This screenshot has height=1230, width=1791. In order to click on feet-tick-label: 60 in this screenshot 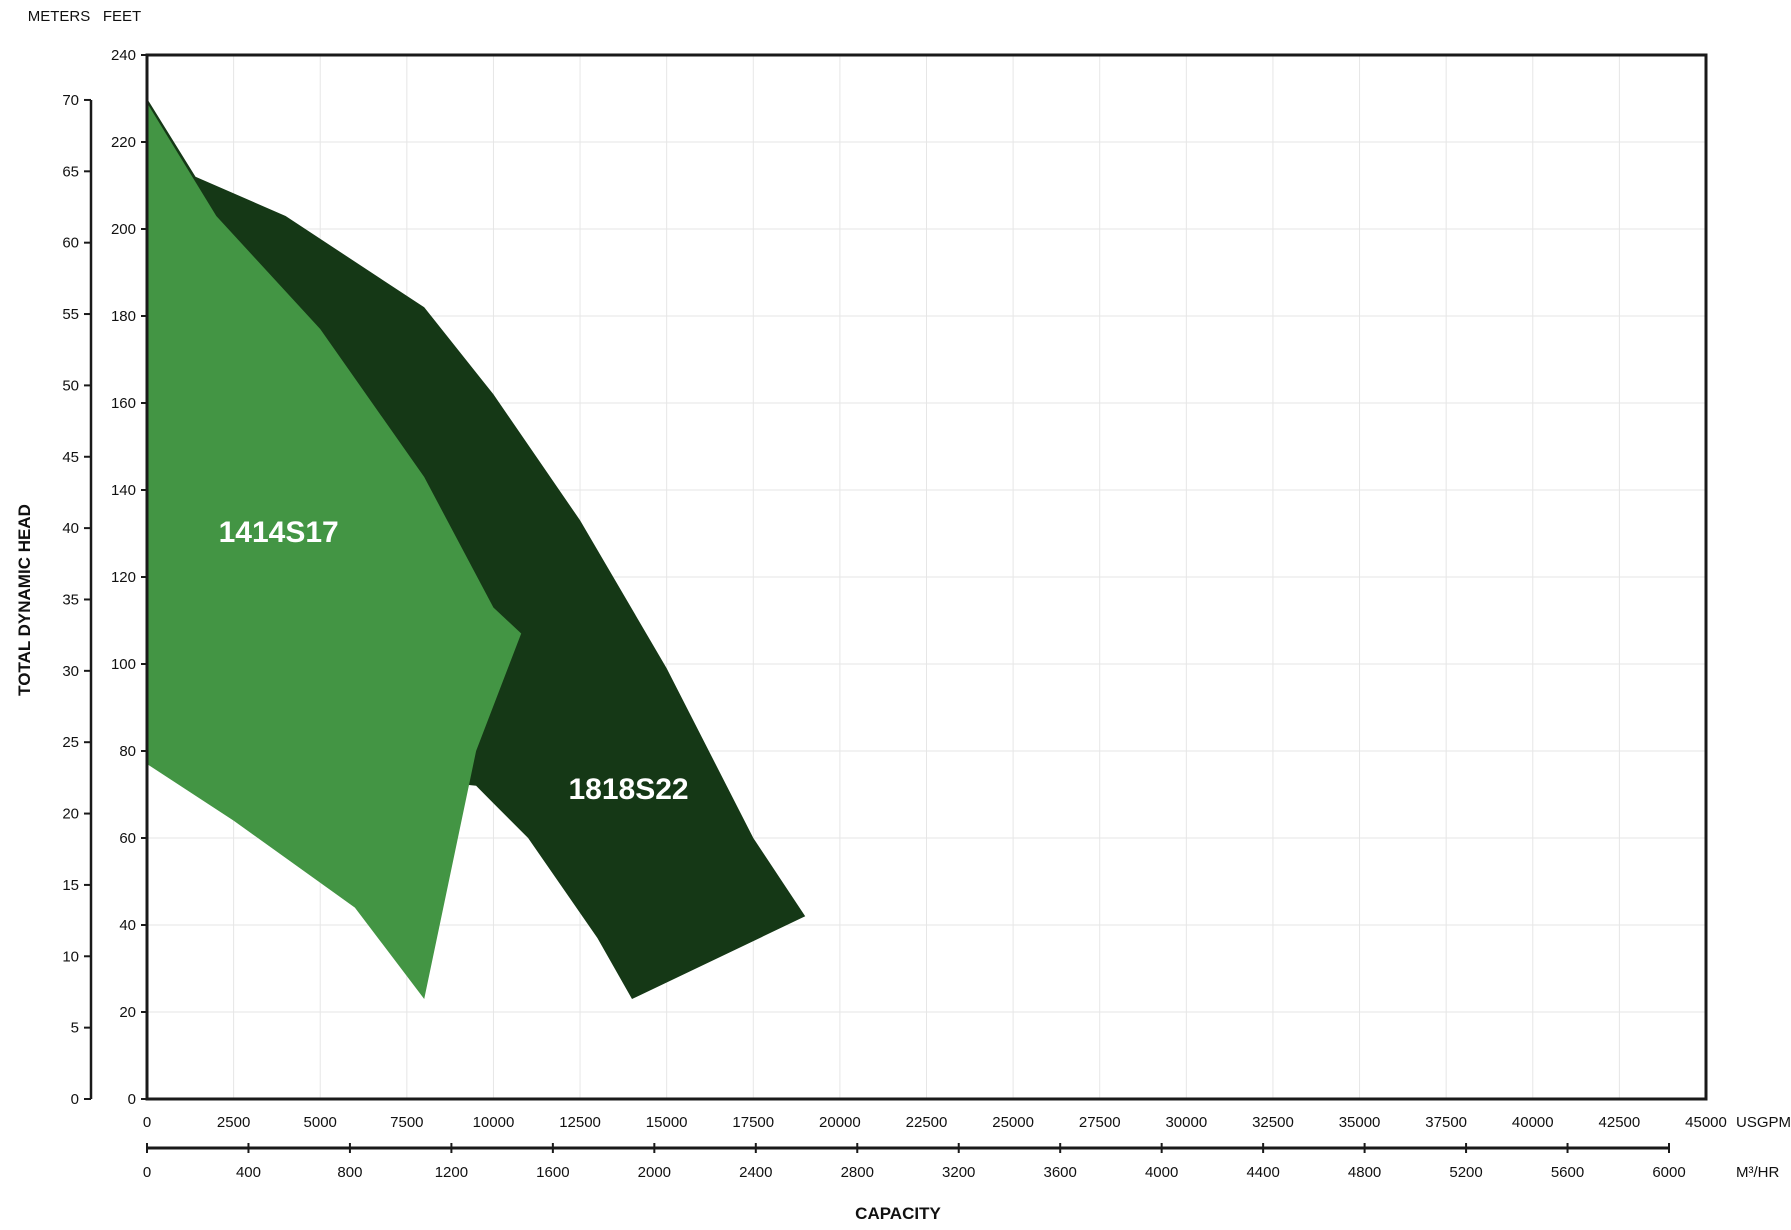, I will do `click(127, 838)`.